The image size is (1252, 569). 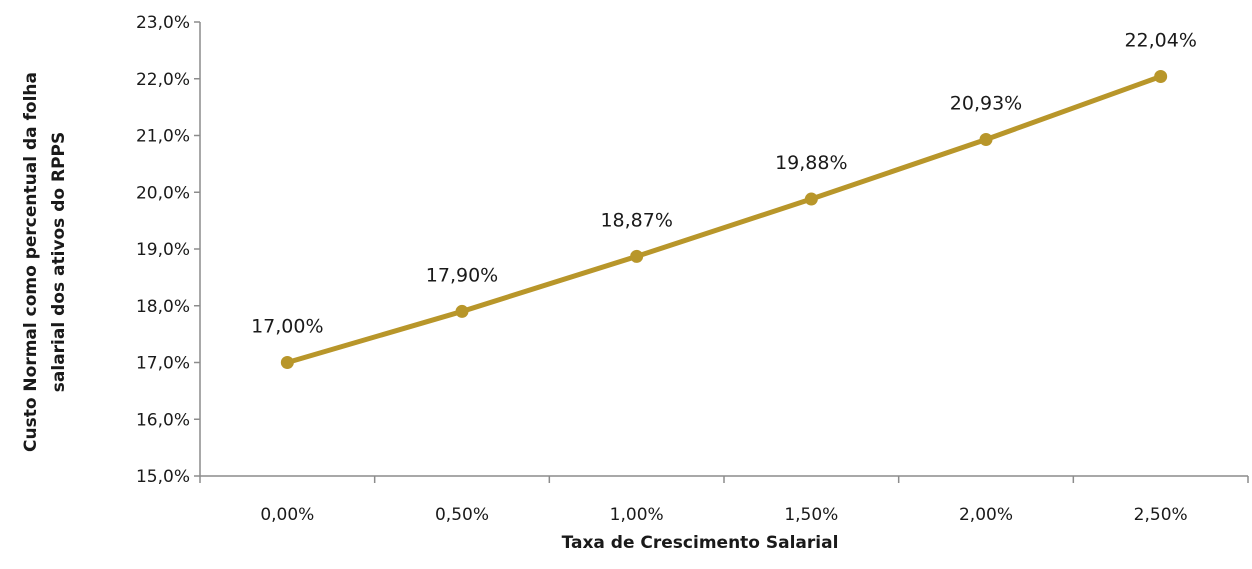 I want to click on y-tick-label: 17,0%, so click(x=163, y=364).